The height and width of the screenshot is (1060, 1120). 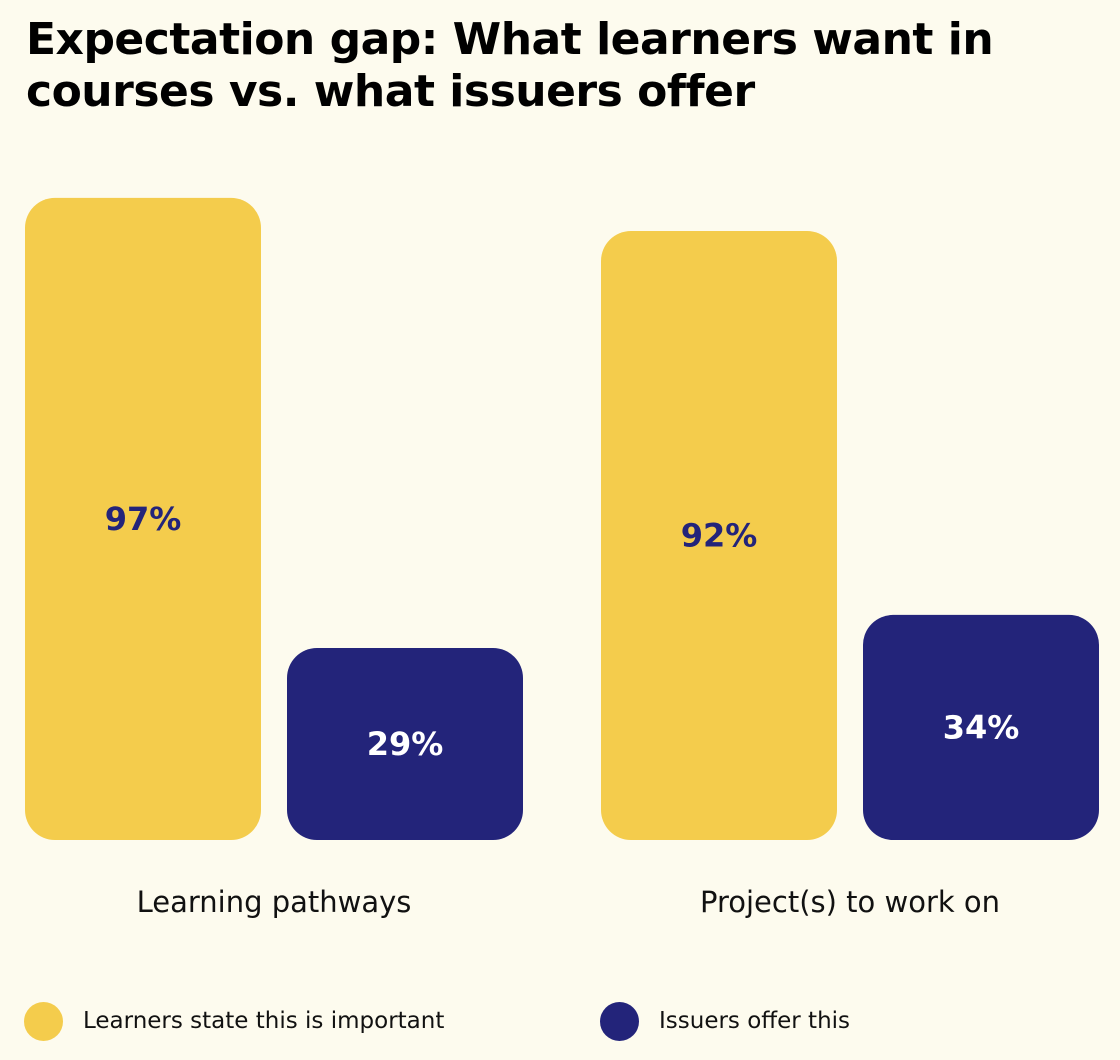 I want to click on bar-projects-learners, so click(x=719, y=535).